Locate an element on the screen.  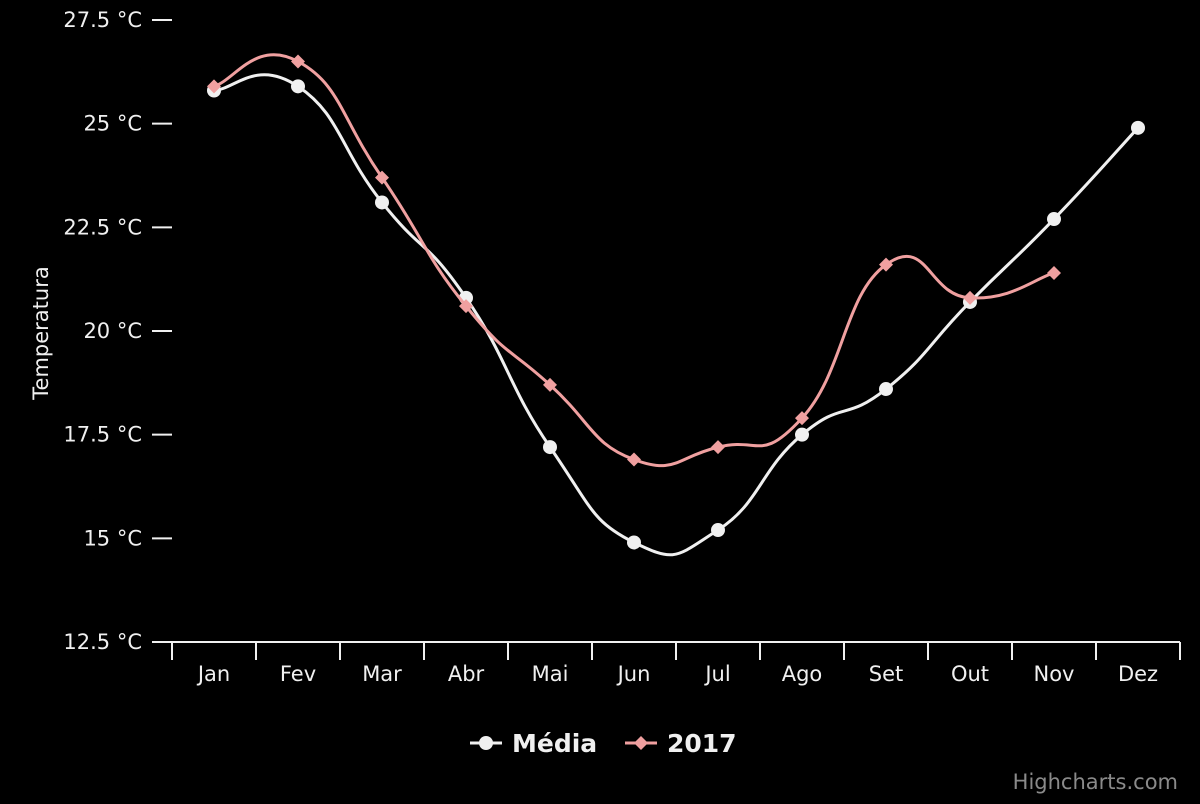
x-tick-label: Ago is located at coordinates (802, 674).